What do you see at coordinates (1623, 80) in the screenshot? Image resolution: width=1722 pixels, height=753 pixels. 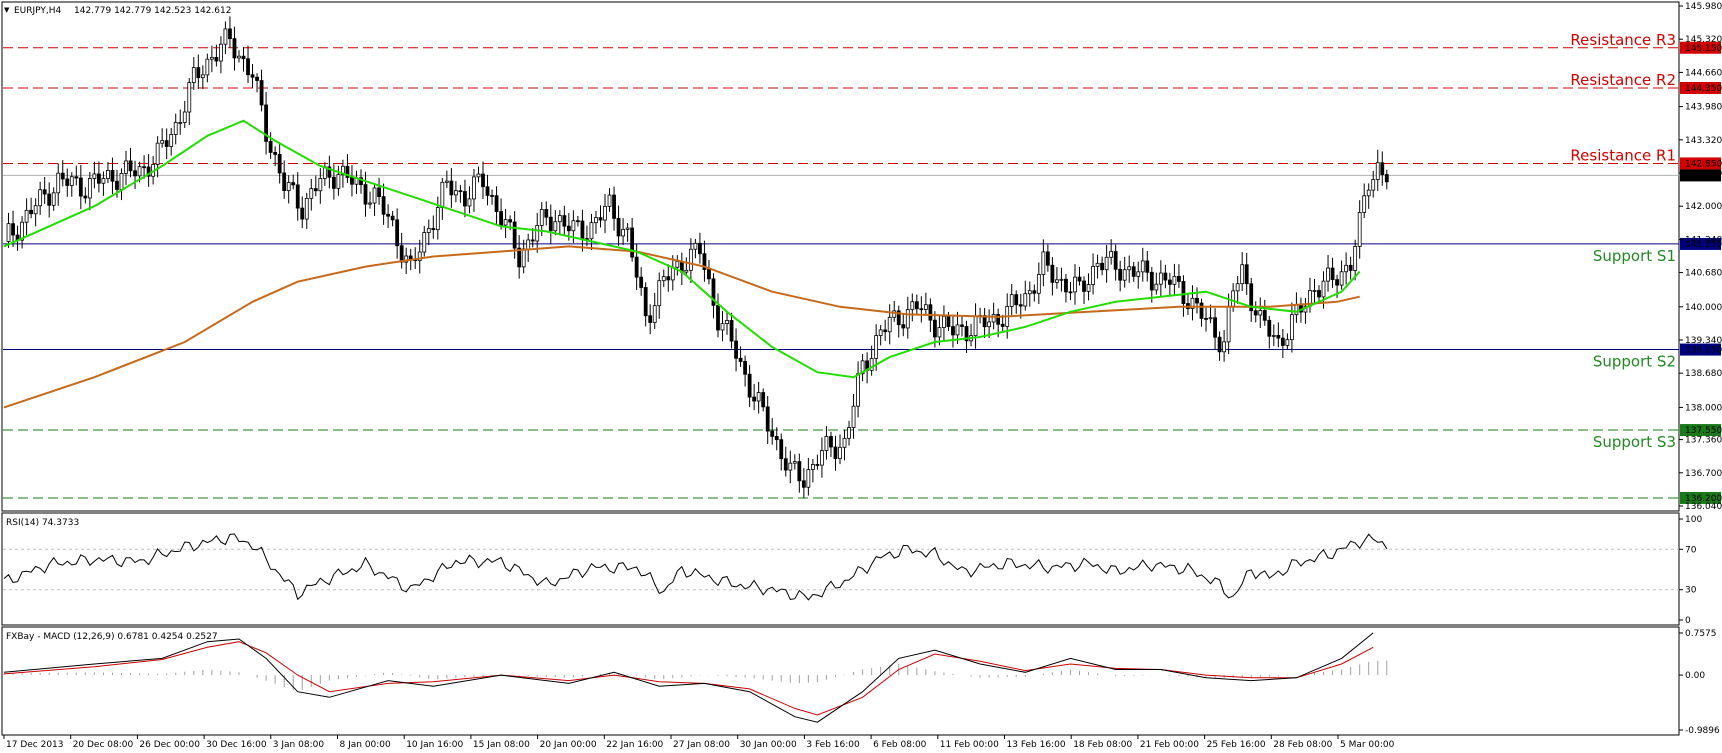 I see `level-name-label: Resistance R2` at bounding box center [1623, 80].